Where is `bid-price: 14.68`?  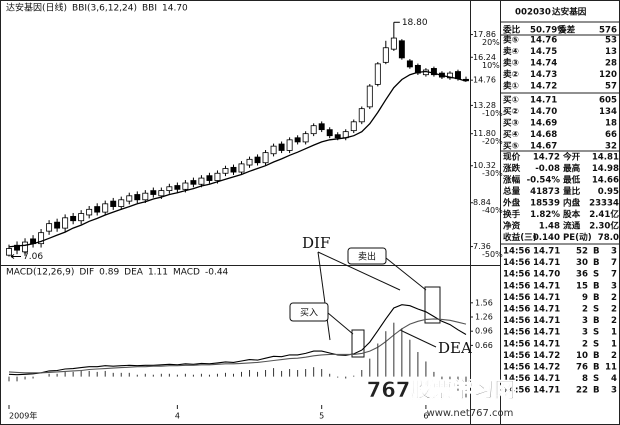
bid-price: 14.68 is located at coordinates (543, 135).